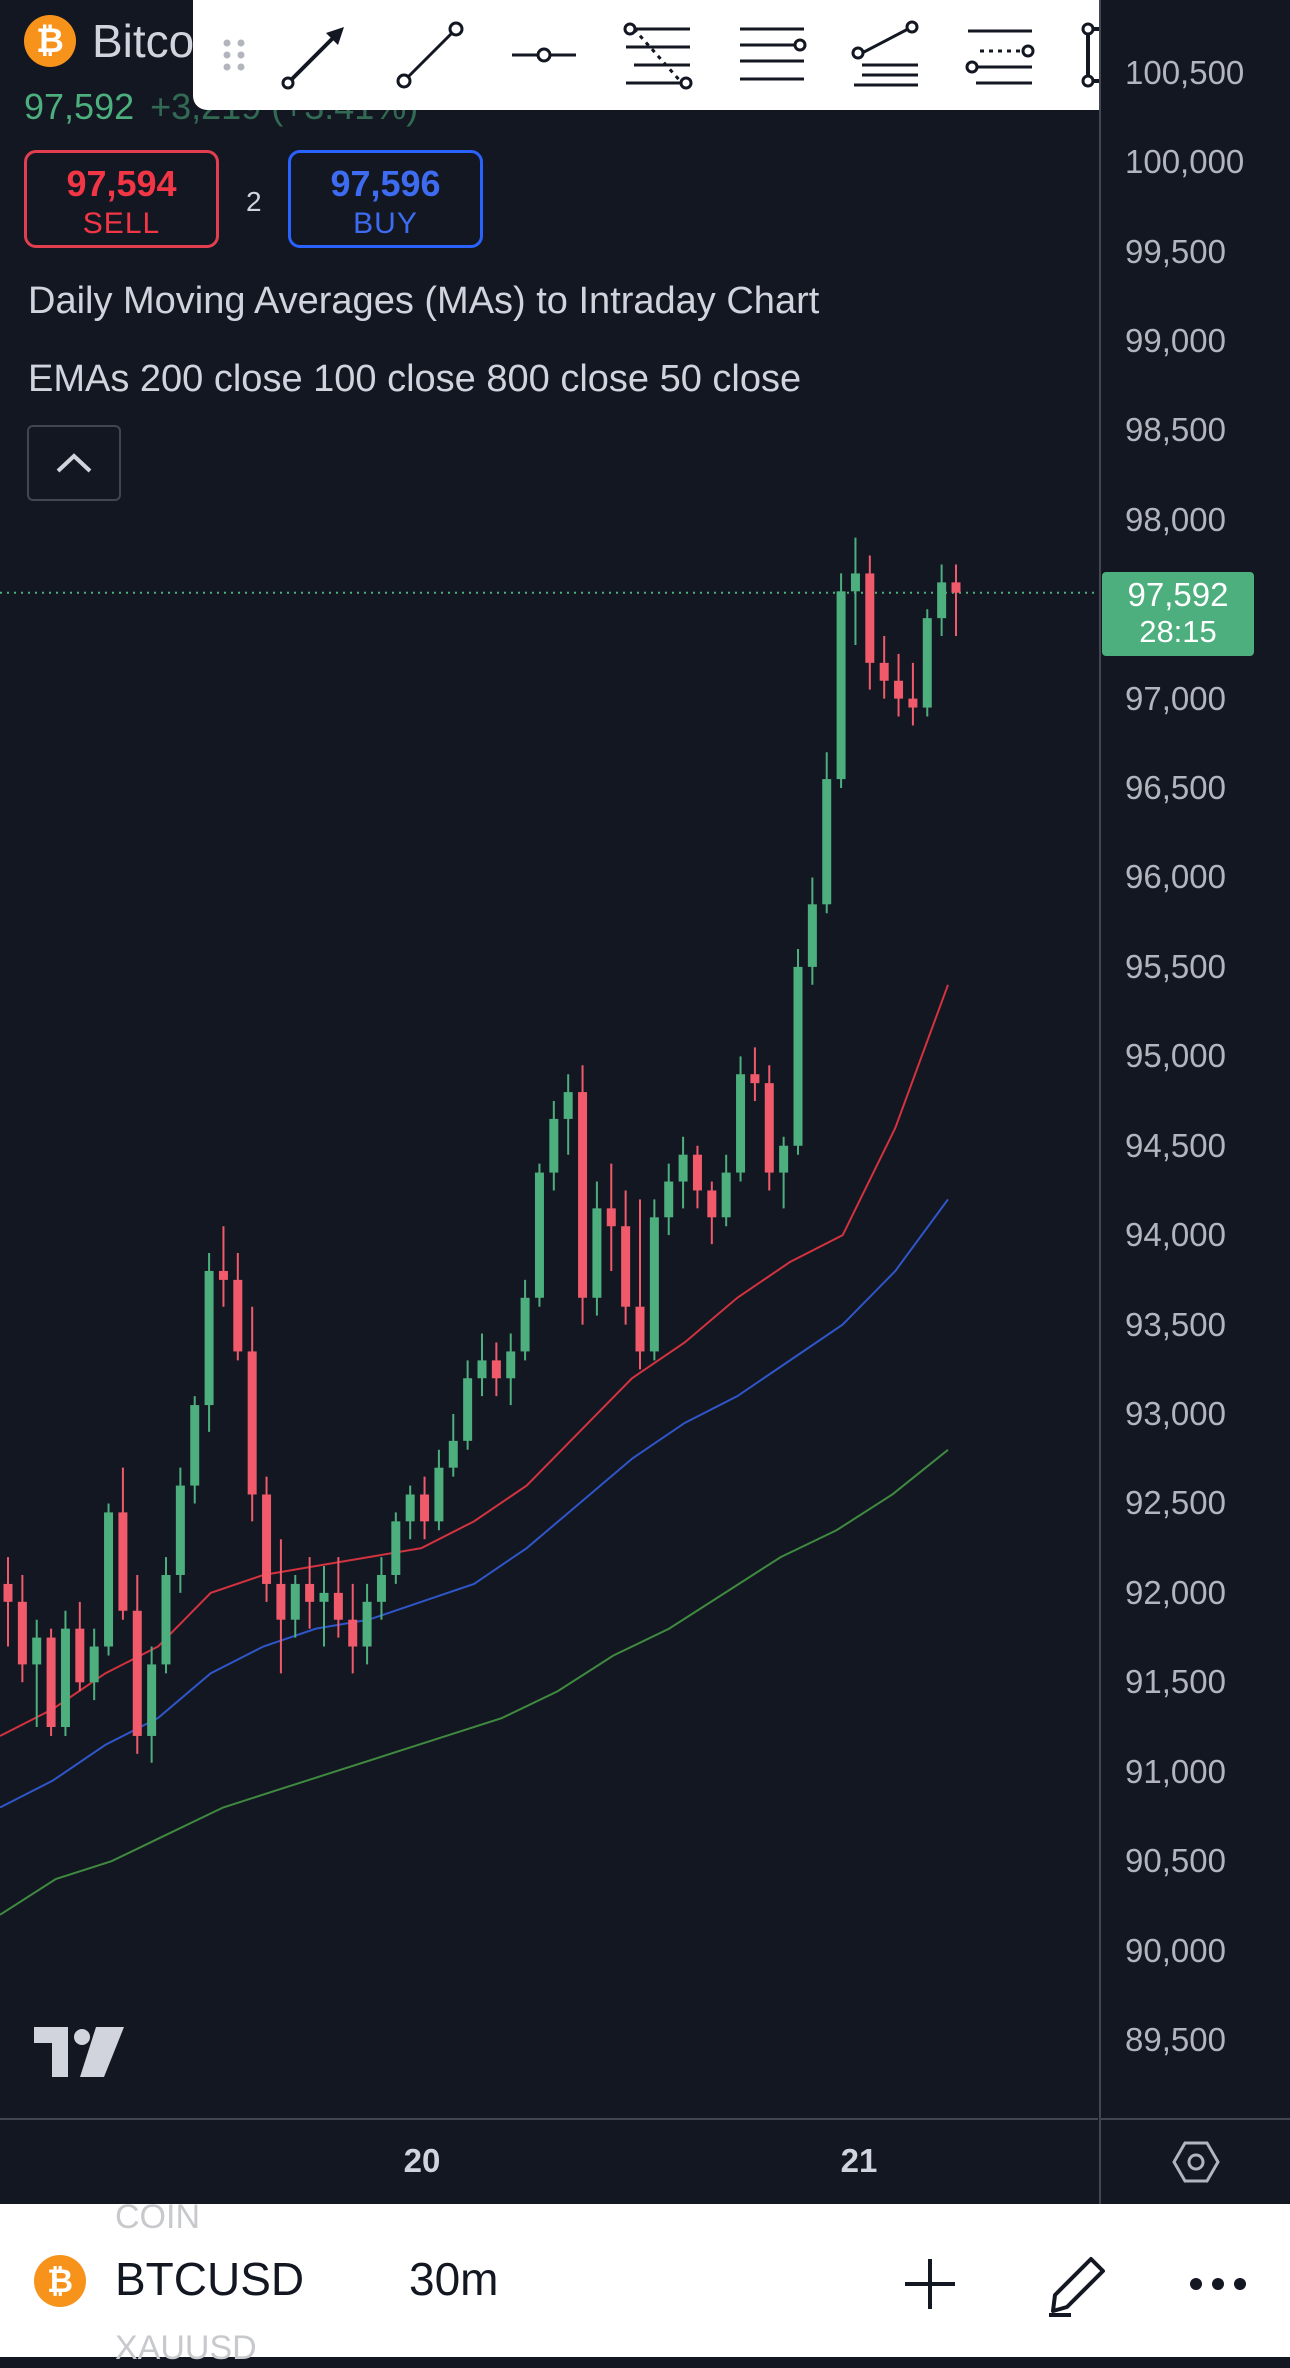  Describe the element at coordinates (1218, 2284) in the screenshot. I see `more-options-icon` at that location.